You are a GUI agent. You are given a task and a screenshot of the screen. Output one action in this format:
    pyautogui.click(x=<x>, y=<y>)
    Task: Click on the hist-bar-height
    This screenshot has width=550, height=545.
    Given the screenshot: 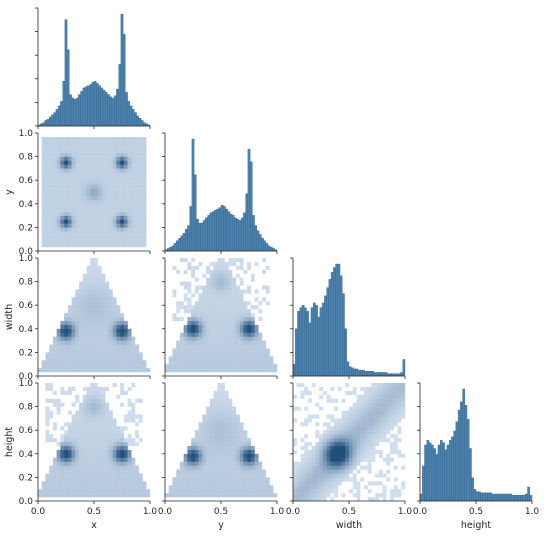 What is the action you would take?
    pyautogui.click(x=497, y=497)
    